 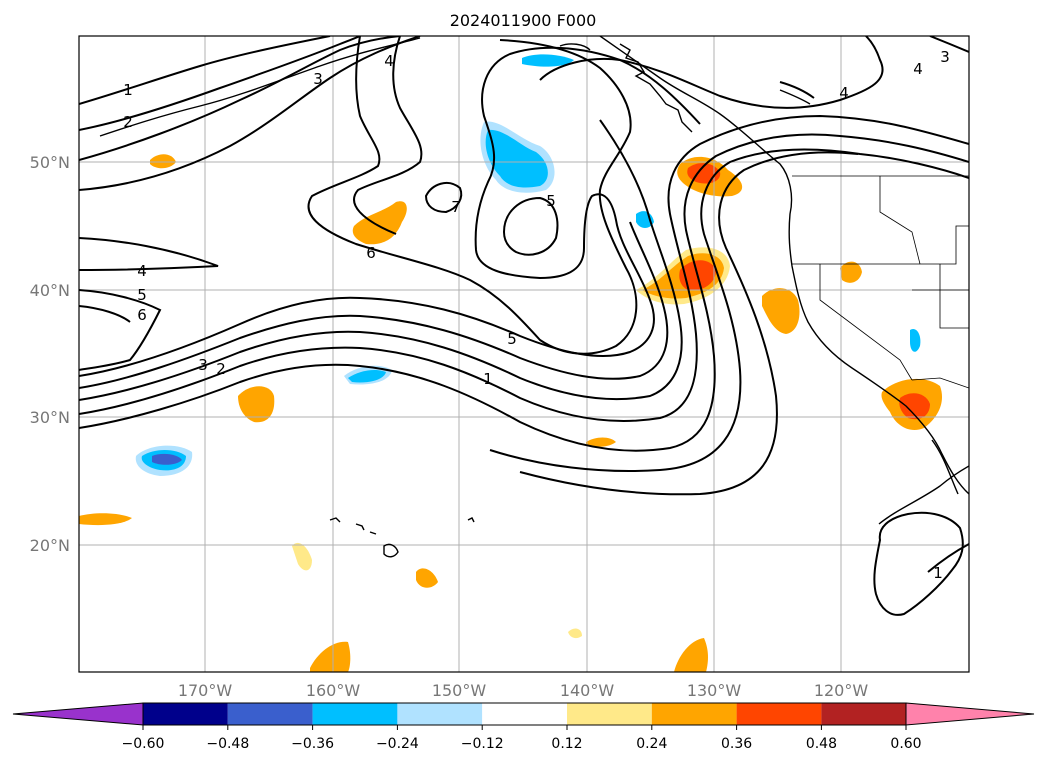 I want to click on figure-title: 2024011900 F000, so click(x=523, y=20).